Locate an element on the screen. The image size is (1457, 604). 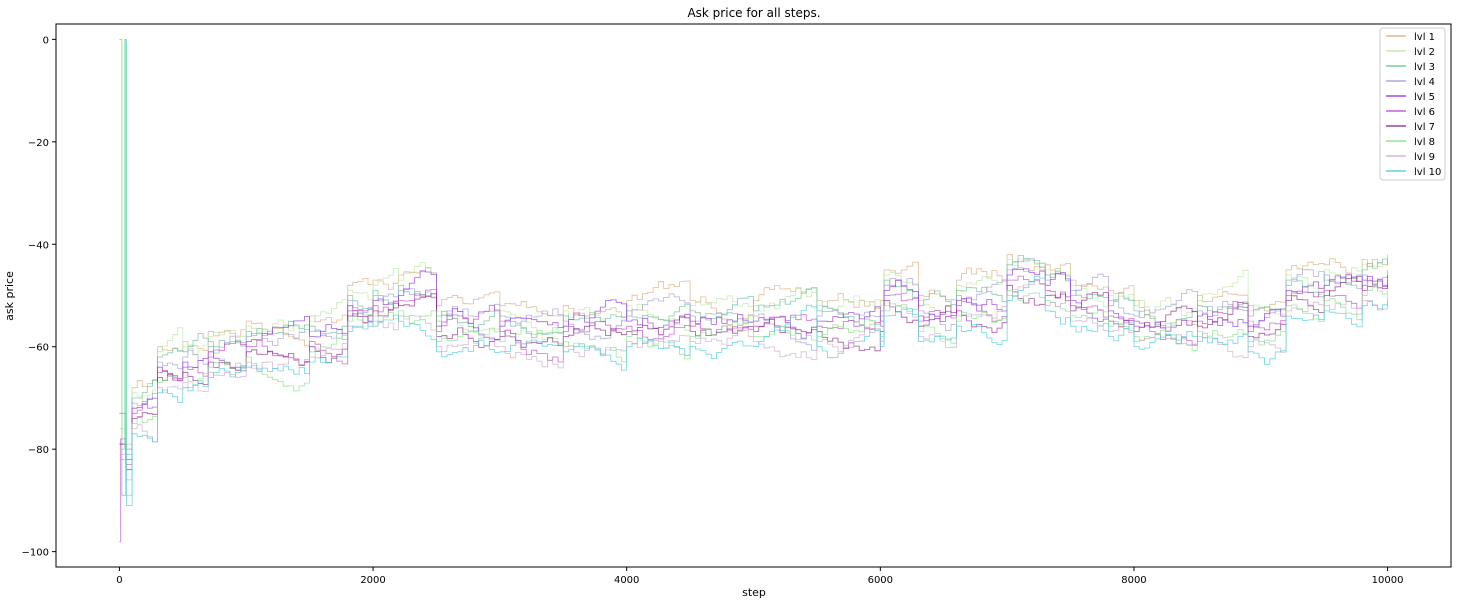
legend-label: lvl 6 is located at coordinates (1424, 112).